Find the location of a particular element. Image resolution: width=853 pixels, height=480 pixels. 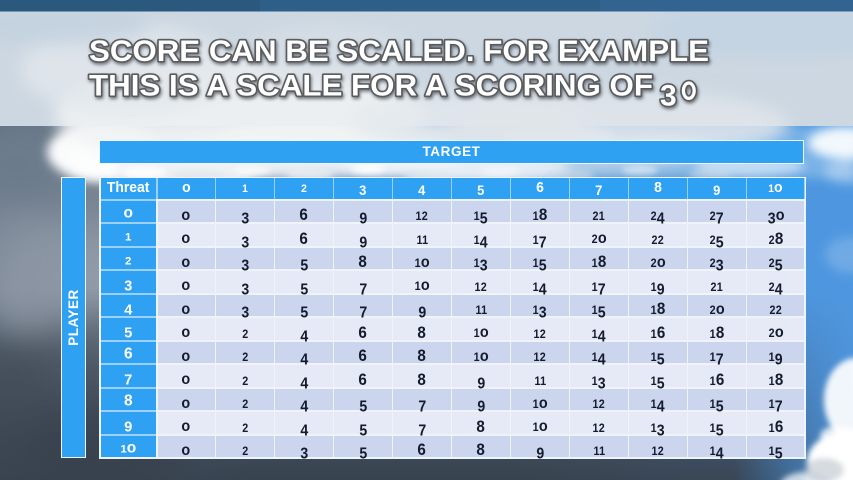

svg-text: 3 is located at coordinates (668, 96).